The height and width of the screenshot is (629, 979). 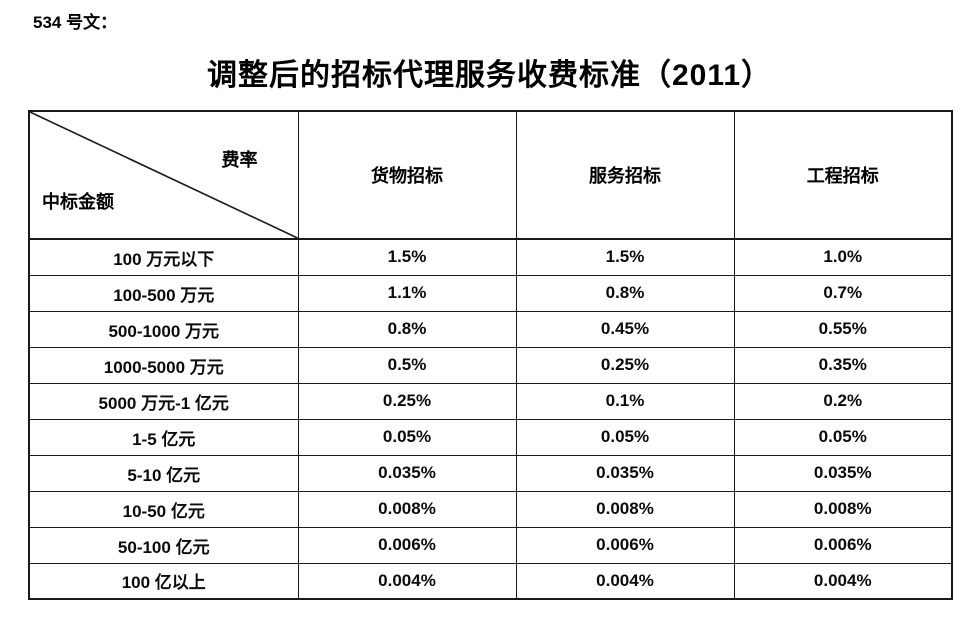 What do you see at coordinates (163, 365) in the screenshot?
I see `amount-range-cell: 1000-5000 万元` at bounding box center [163, 365].